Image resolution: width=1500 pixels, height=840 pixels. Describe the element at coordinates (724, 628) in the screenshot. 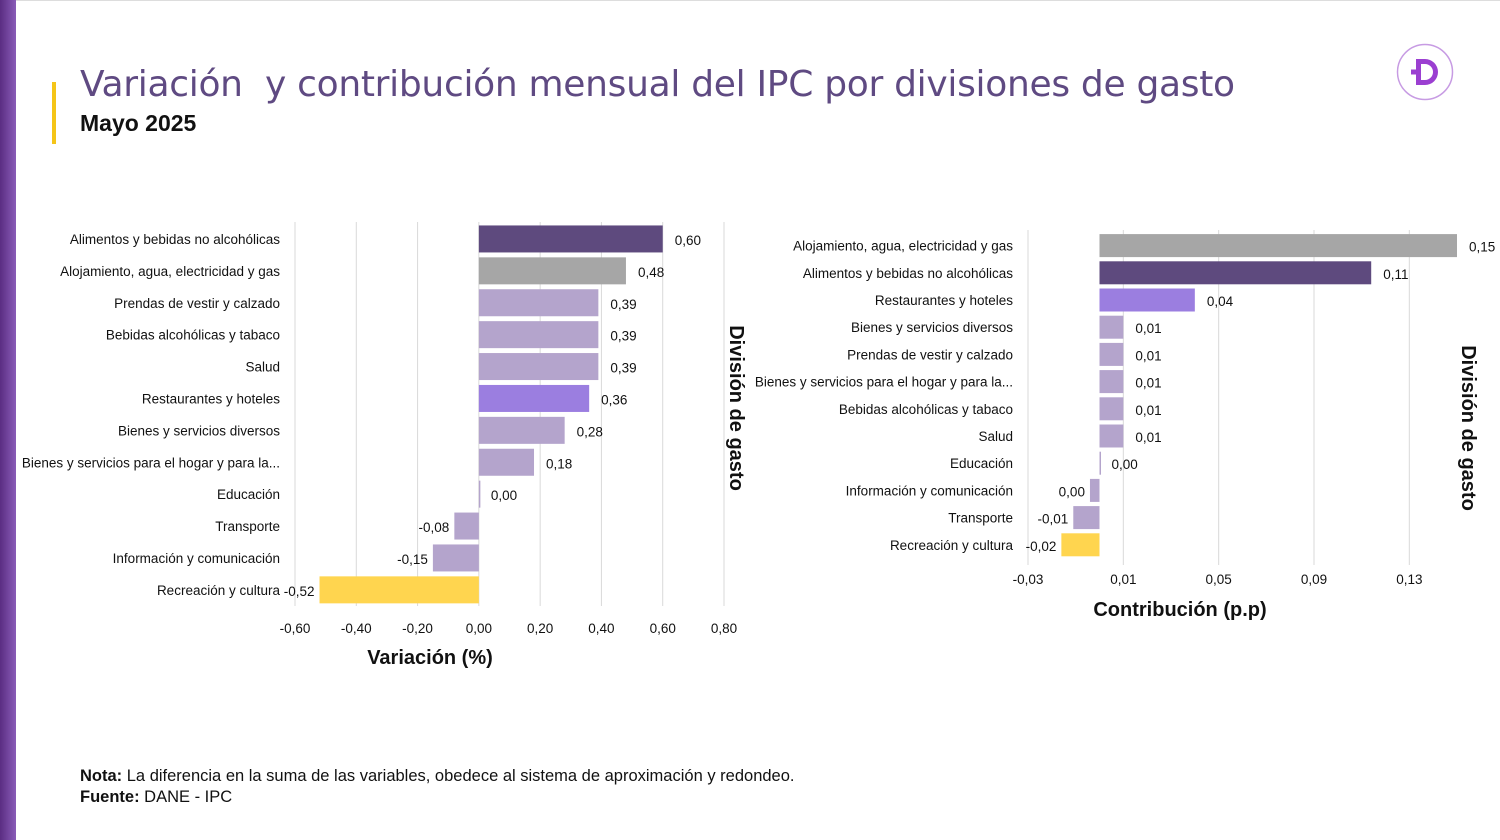

I see `x-tick-label: 0,80` at that location.